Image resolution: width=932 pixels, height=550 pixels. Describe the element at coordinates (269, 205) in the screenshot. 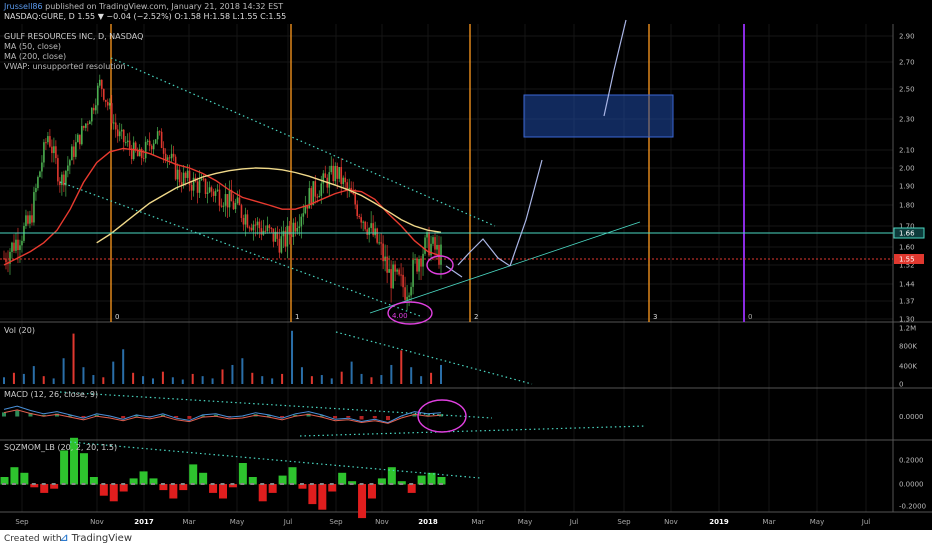

I see `ma200-line` at that location.